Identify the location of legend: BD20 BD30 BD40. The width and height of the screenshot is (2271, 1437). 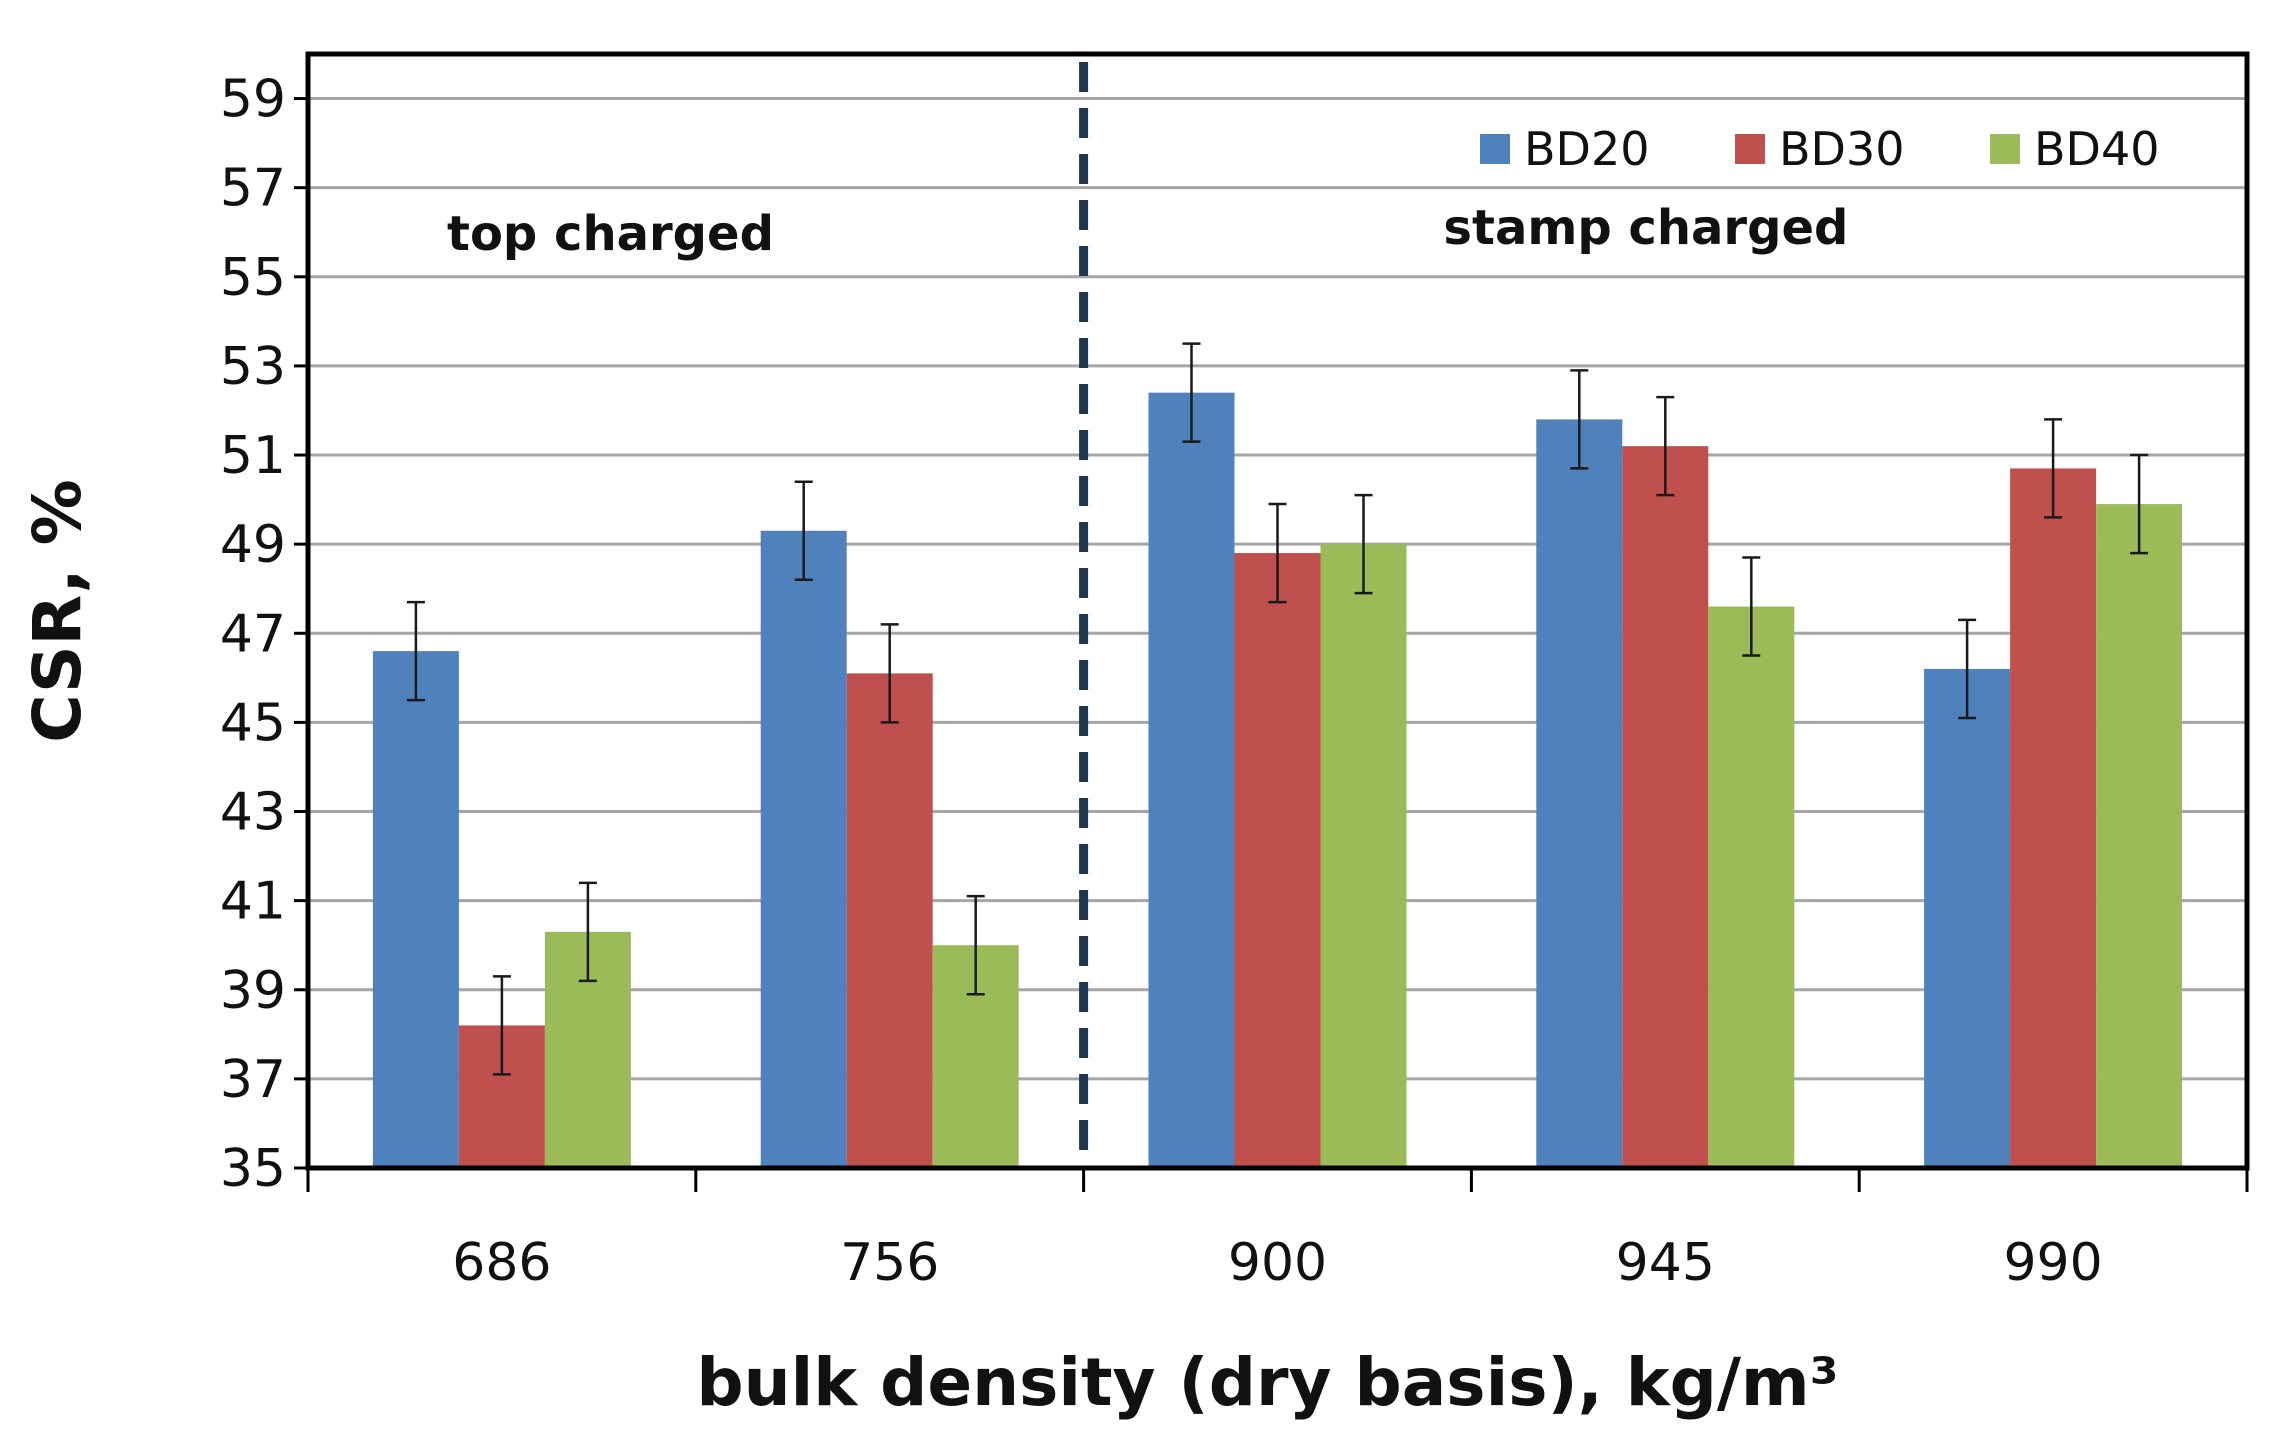
(1820, 149).